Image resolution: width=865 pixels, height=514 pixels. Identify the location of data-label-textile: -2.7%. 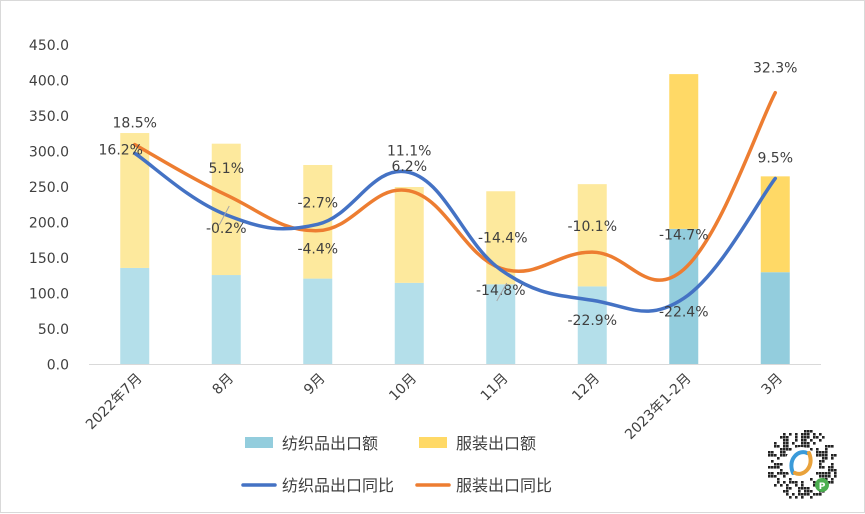
(317, 203).